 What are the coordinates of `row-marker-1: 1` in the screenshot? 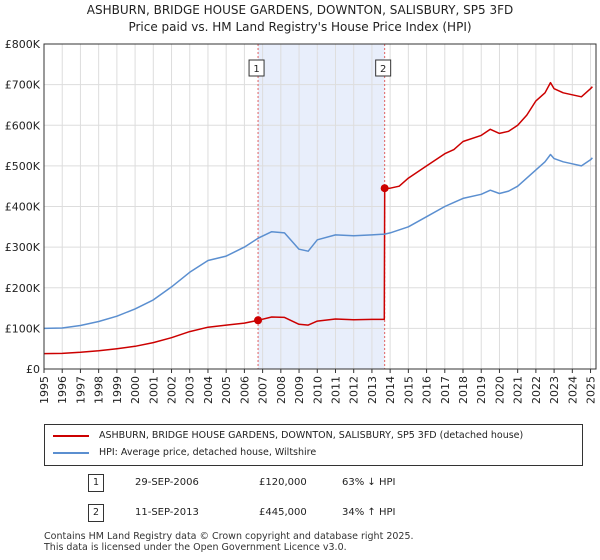 It's located at (96, 483).